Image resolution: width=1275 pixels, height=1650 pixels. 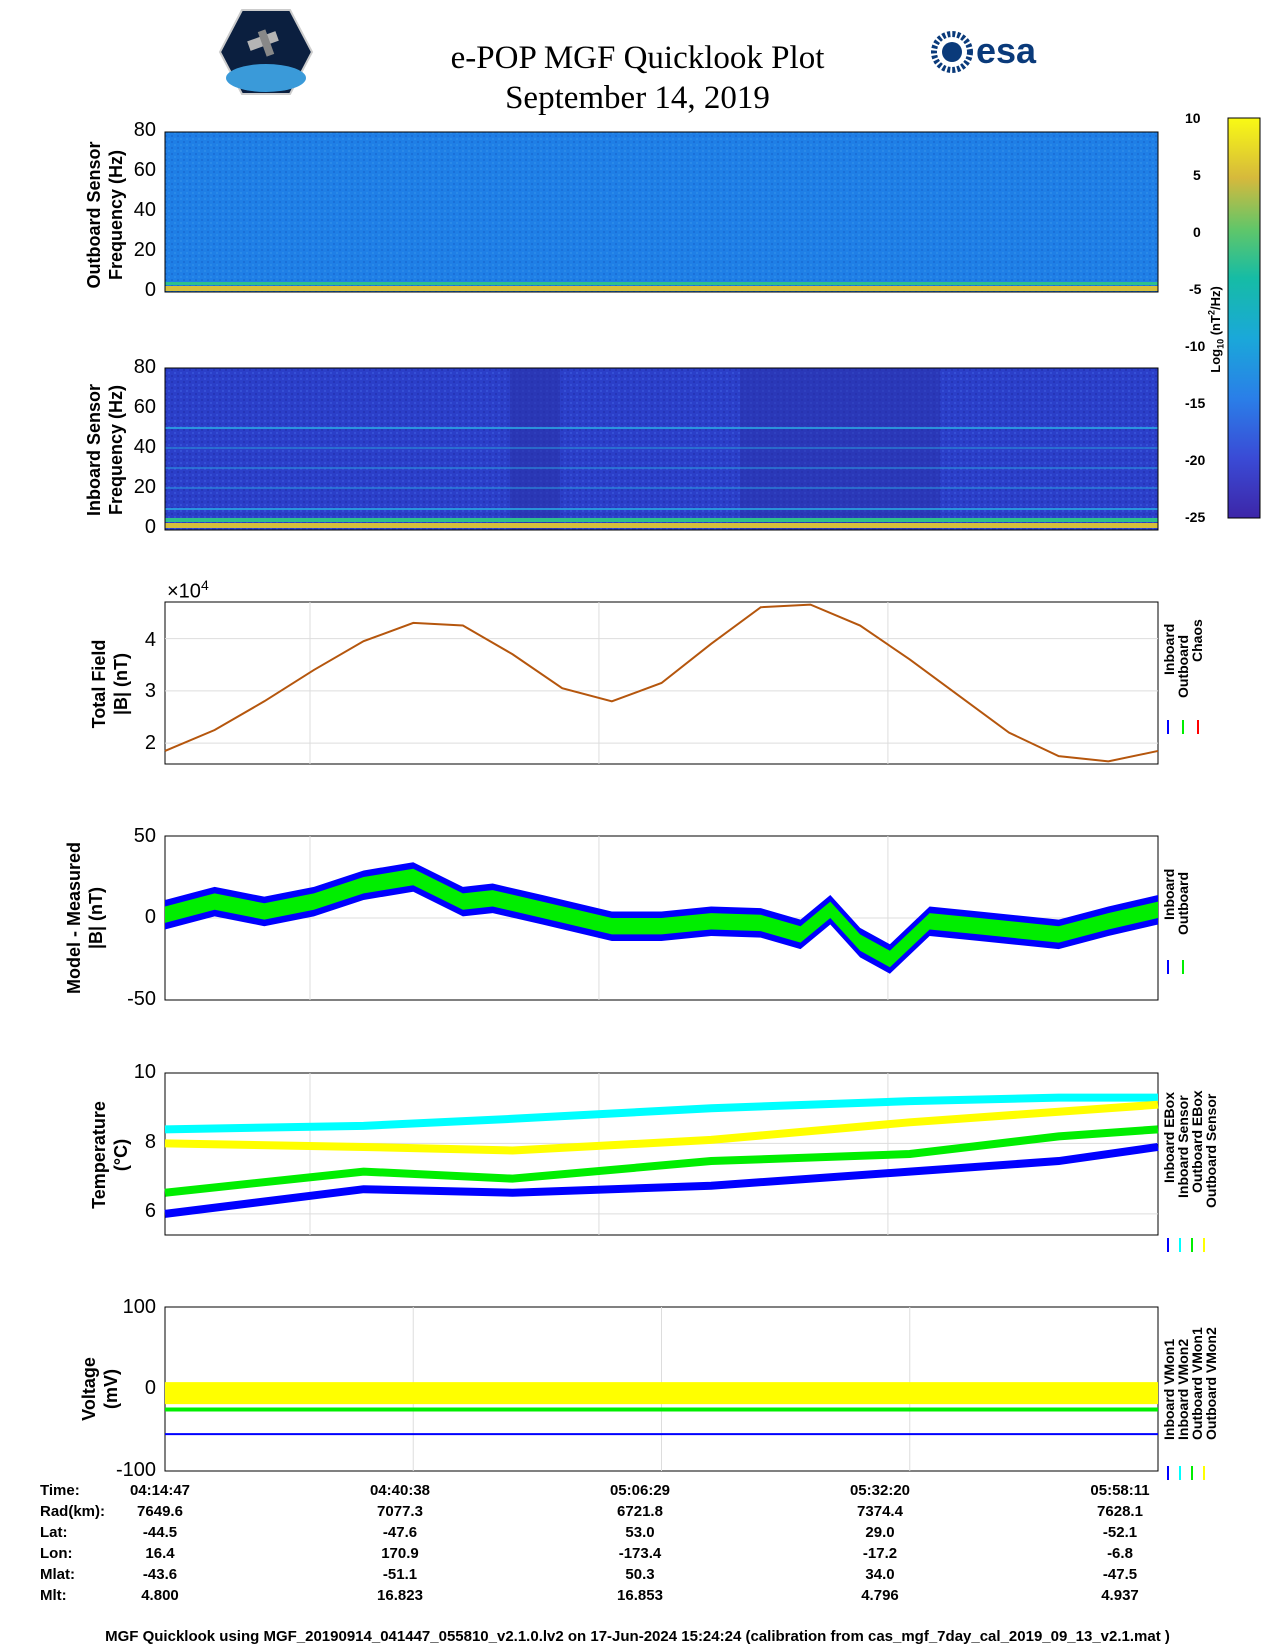 I want to click on temperature-ytick-6: 6, so click(x=150, y=1211).